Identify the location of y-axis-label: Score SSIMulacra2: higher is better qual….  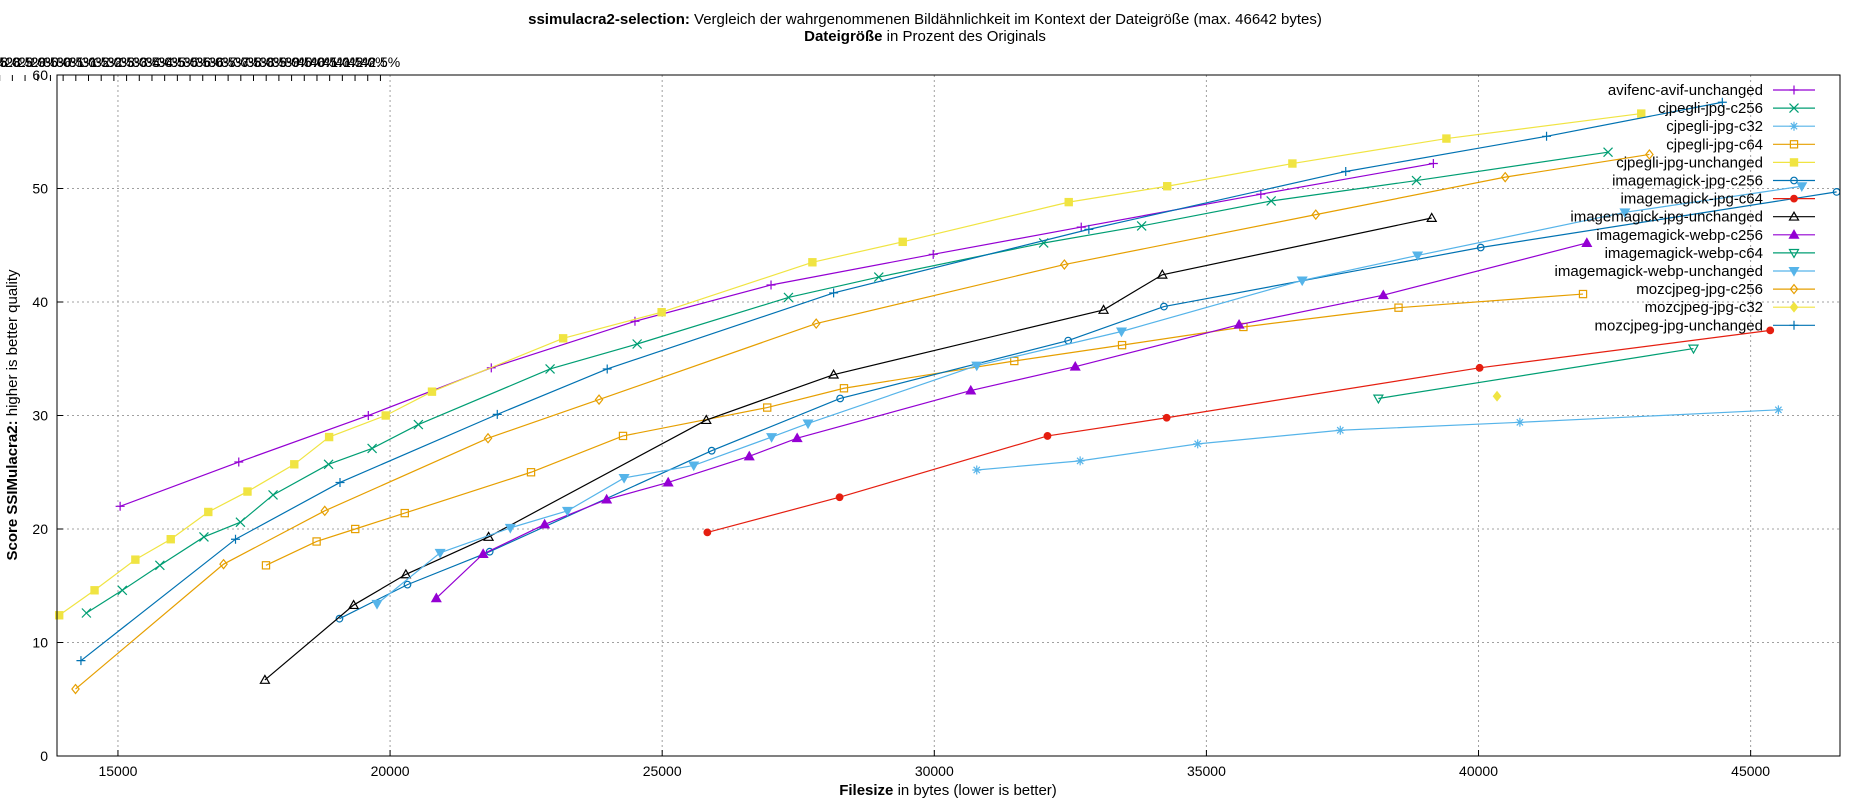
(12, 414).